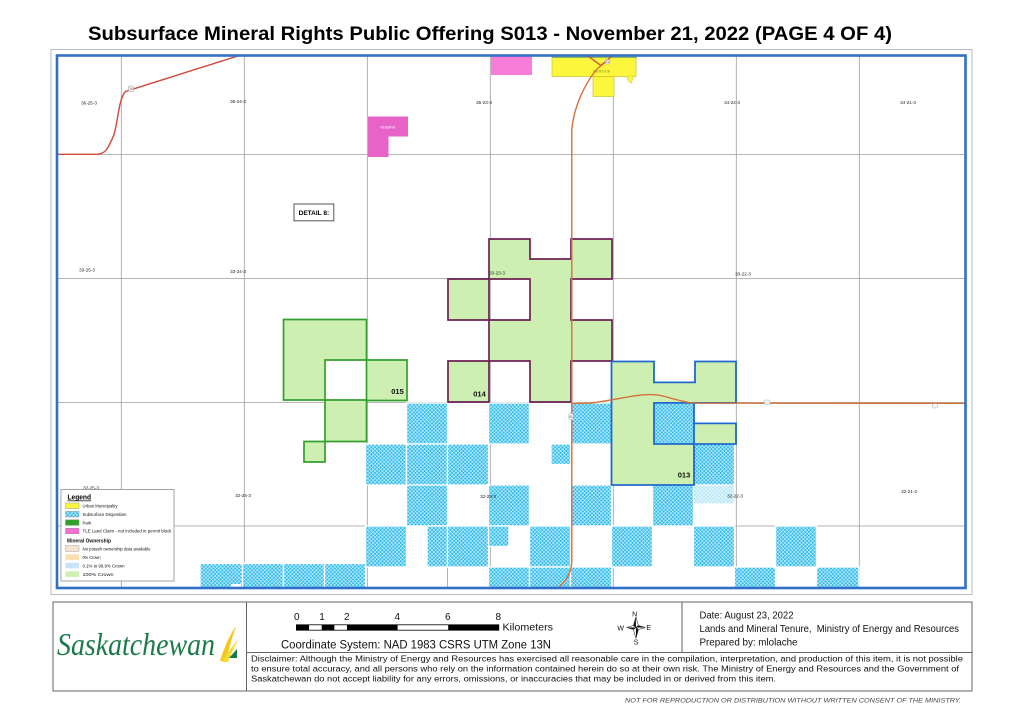 This screenshot has width=1024, height=717. What do you see at coordinates (238, 101) in the screenshot?
I see `svg-text: 36-24-3` at bounding box center [238, 101].